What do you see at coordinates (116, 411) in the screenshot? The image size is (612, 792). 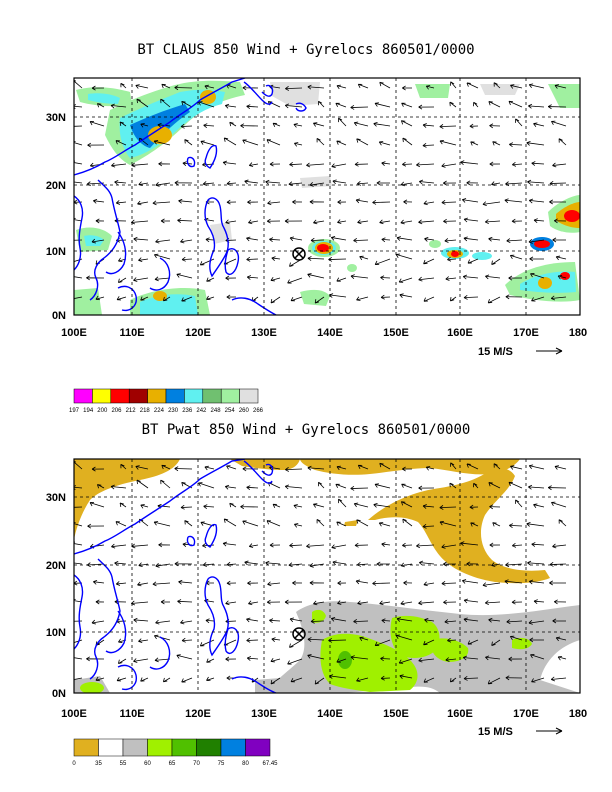 I see `colorbar-tick-label: 206` at bounding box center [116, 411].